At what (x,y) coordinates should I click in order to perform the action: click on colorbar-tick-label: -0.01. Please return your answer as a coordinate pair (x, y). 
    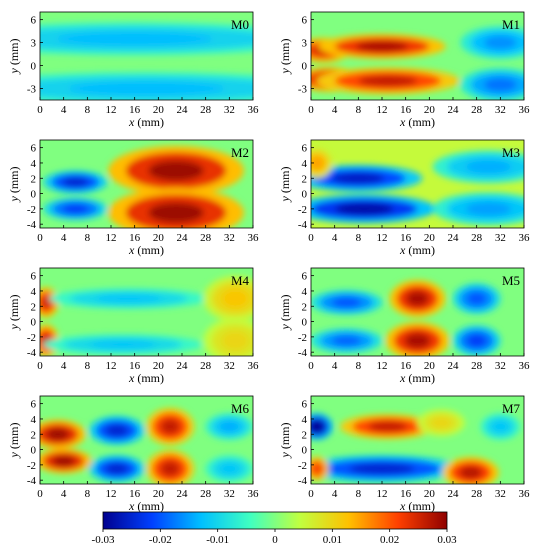
    Looking at the image, I should click on (217, 540).